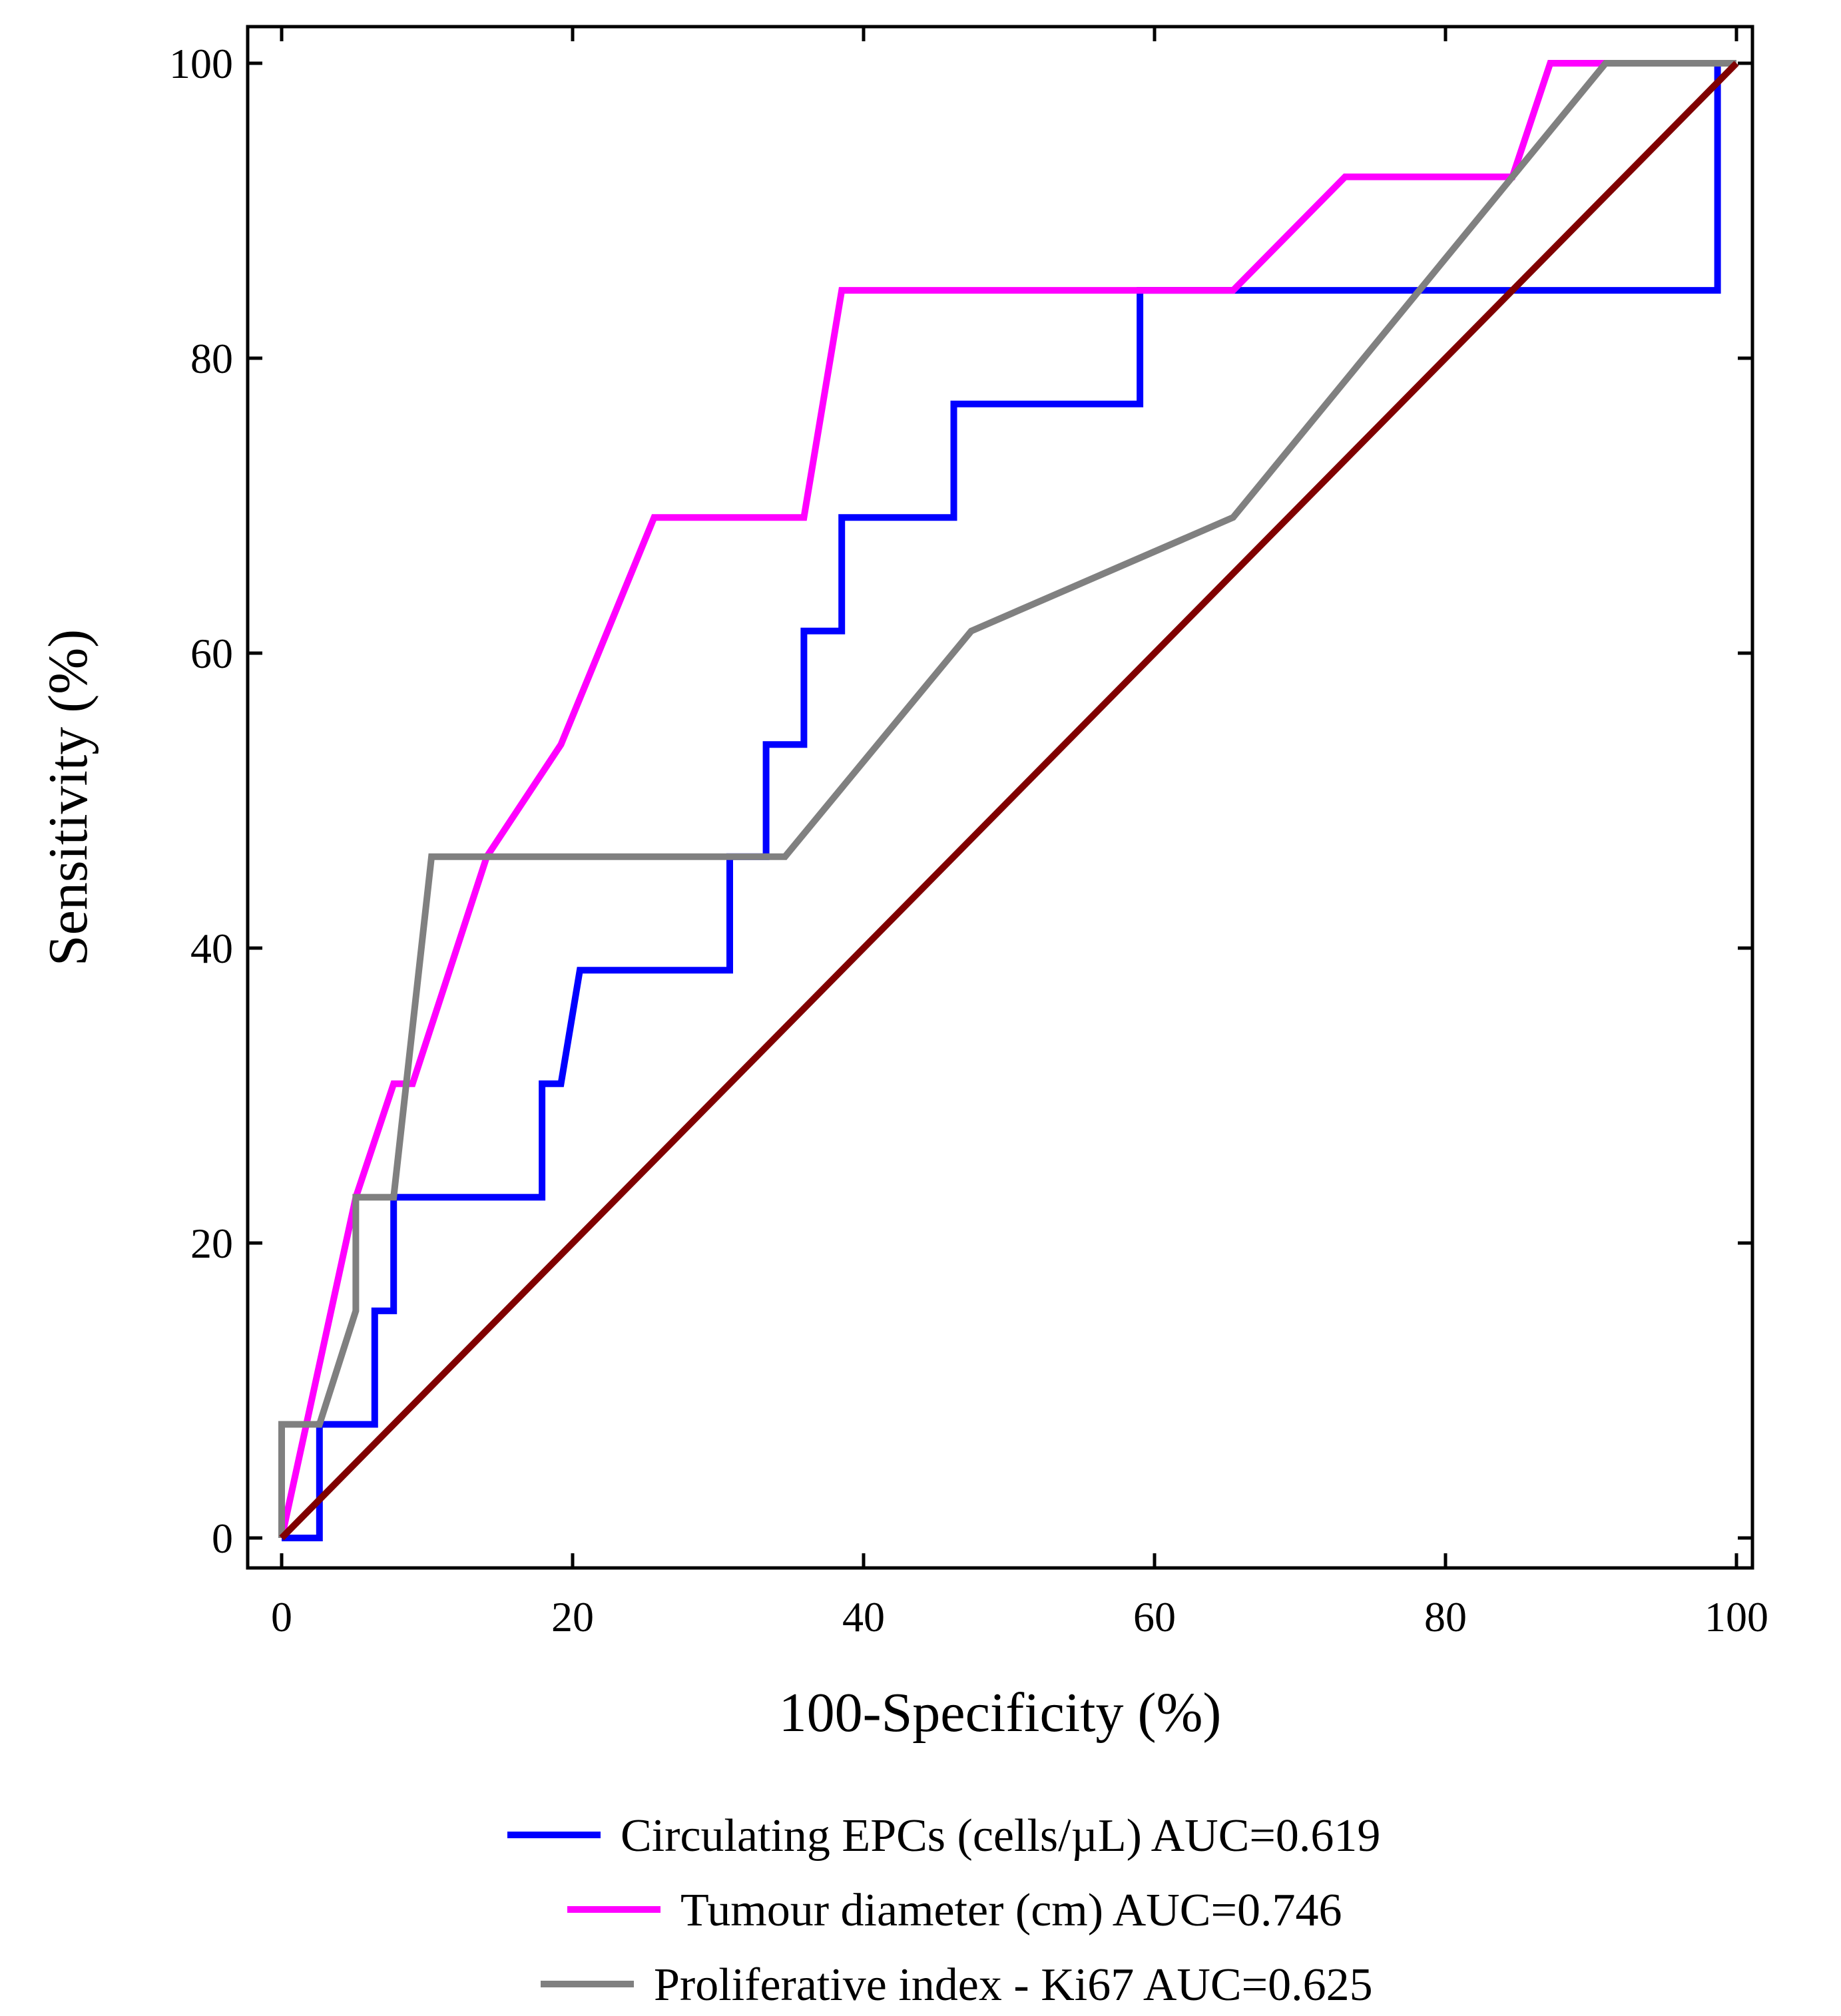 The image size is (1841, 2016). What do you see at coordinates (572, 1616) in the screenshot?
I see `x-tick-label: 20` at bounding box center [572, 1616].